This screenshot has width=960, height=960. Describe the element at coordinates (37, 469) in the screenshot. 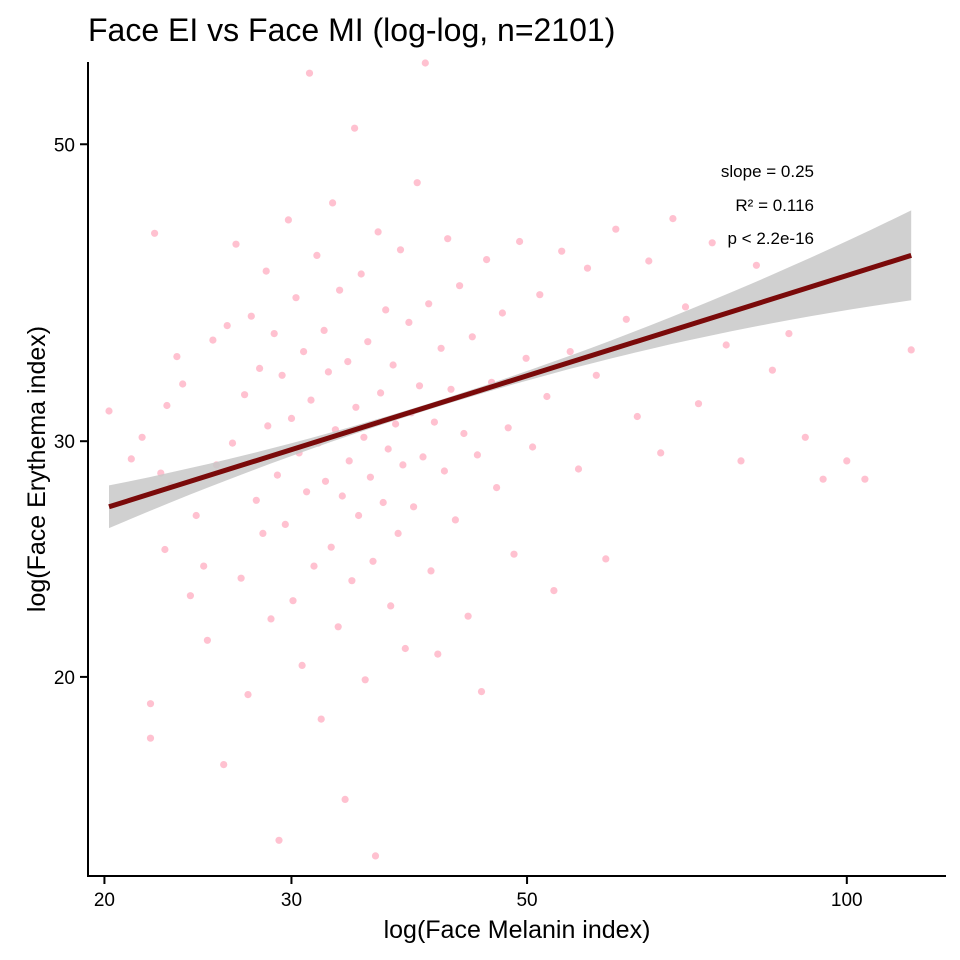

I see `y-axis-title: log(Face Erythema index)` at that location.